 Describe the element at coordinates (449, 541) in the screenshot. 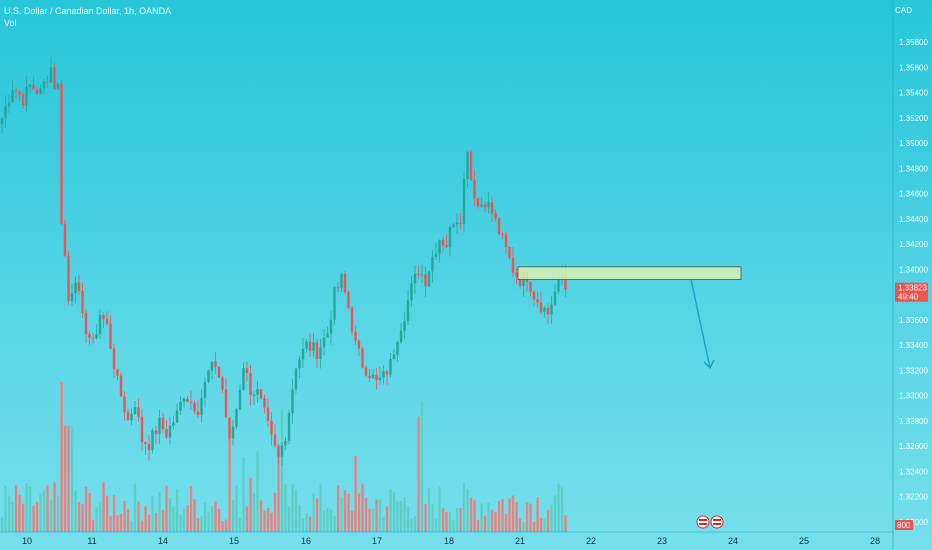

I see `time-axis-tick: 18` at that location.